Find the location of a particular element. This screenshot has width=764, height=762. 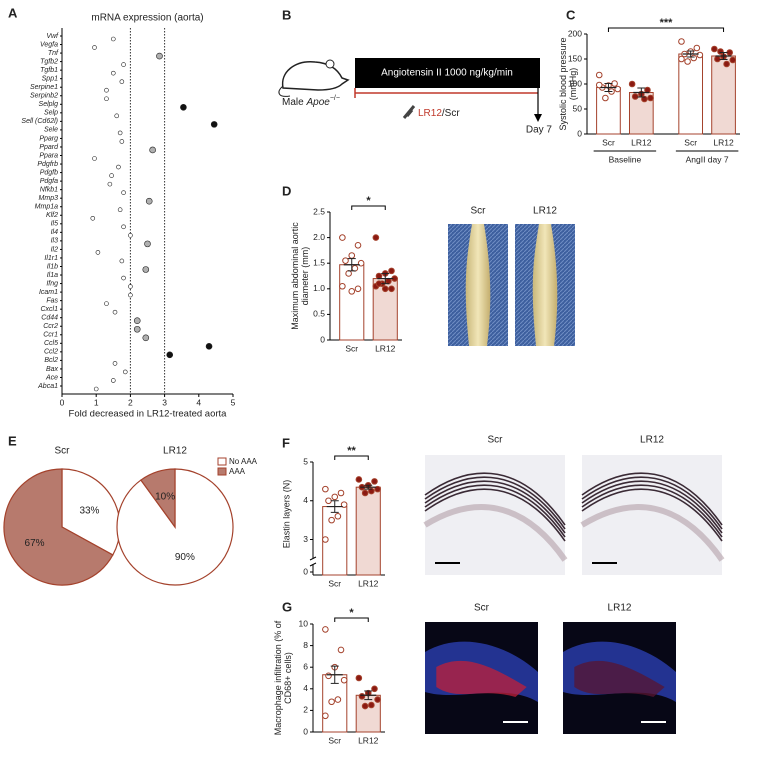

y-tick-label: Cxcl1 is located at coordinates (49, 309).